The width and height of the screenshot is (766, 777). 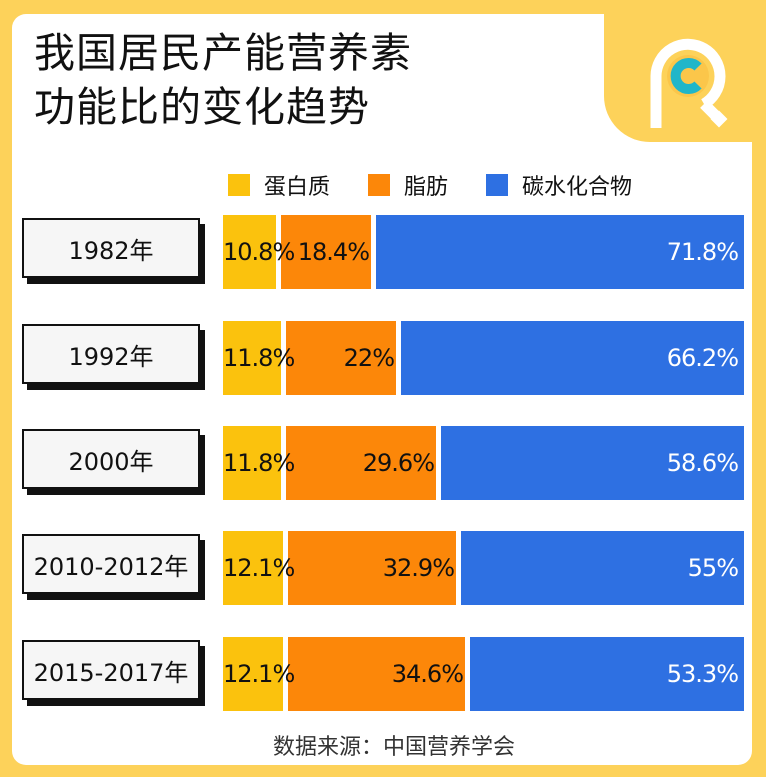 I want to click on bar-segment-fat: 18.4%, so click(x=326, y=252).